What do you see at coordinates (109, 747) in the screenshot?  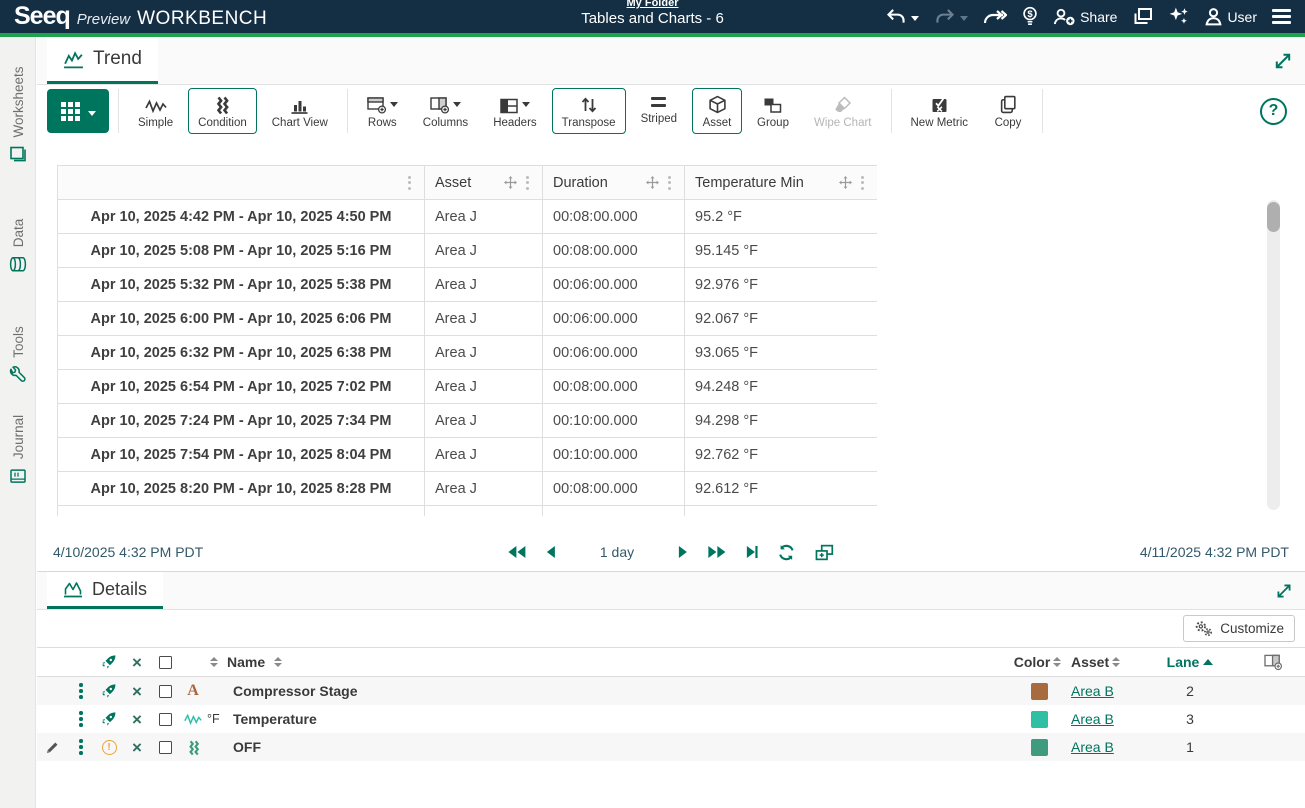 I see `warning-icon: !` at bounding box center [109, 747].